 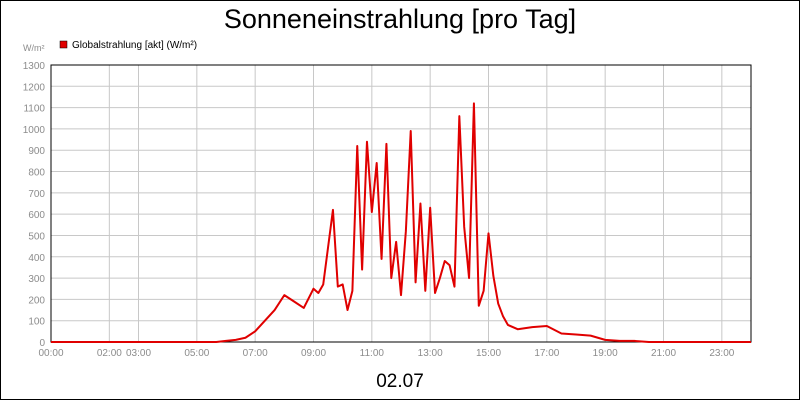 What do you see at coordinates (34, 130) in the screenshot?
I see `y-tick-label: 1000` at bounding box center [34, 130].